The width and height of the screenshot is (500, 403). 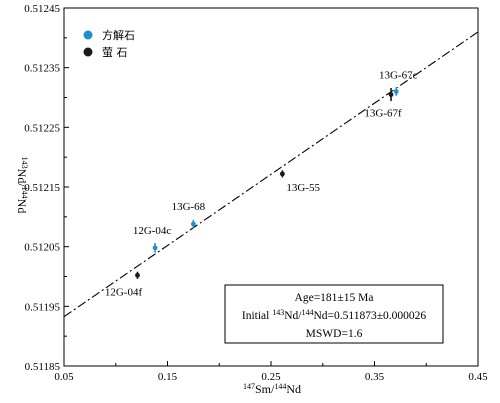 I want to click on x-tick-label: 0.05, so click(x=64, y=377).